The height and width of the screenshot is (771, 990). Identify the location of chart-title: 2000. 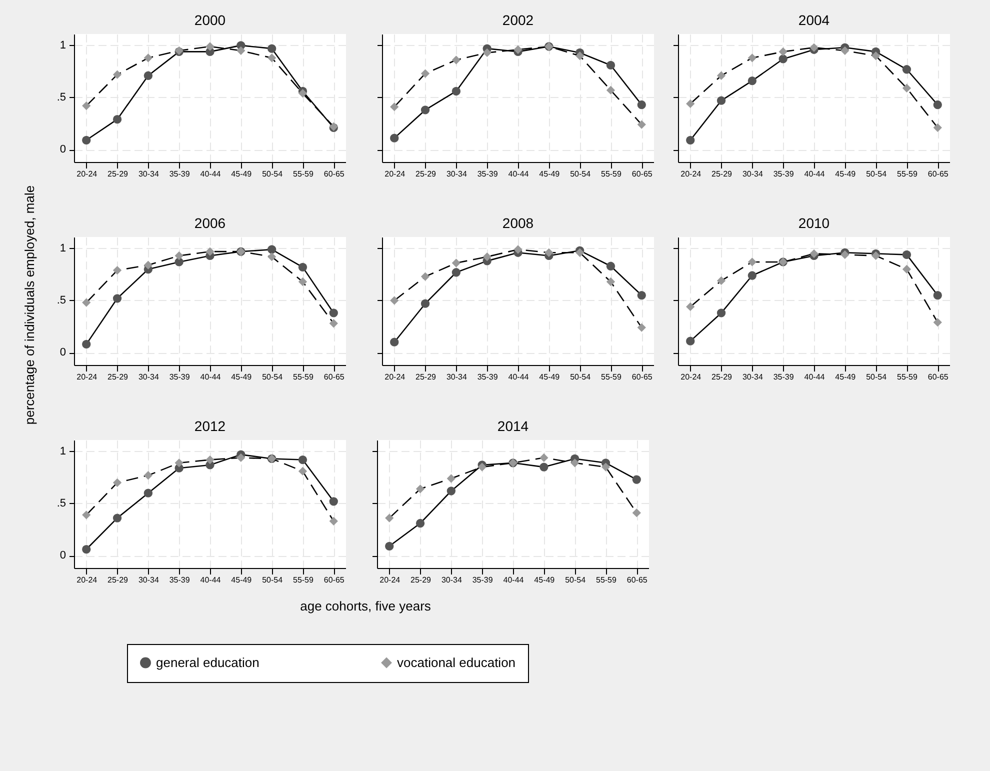
(210, 20).